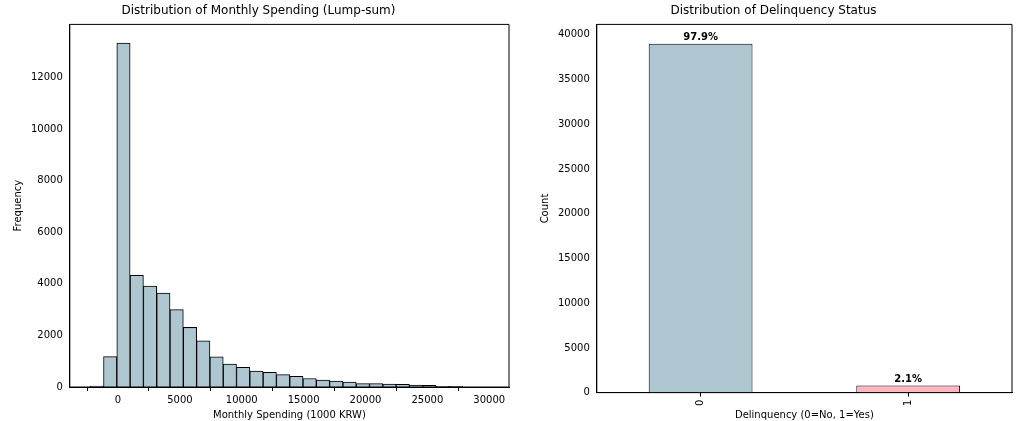  Describe the element at coordinates (804, 414) in the screenshot. I see `x-axis-title: Delinquency (0=No, 1=Yes)` at that location.